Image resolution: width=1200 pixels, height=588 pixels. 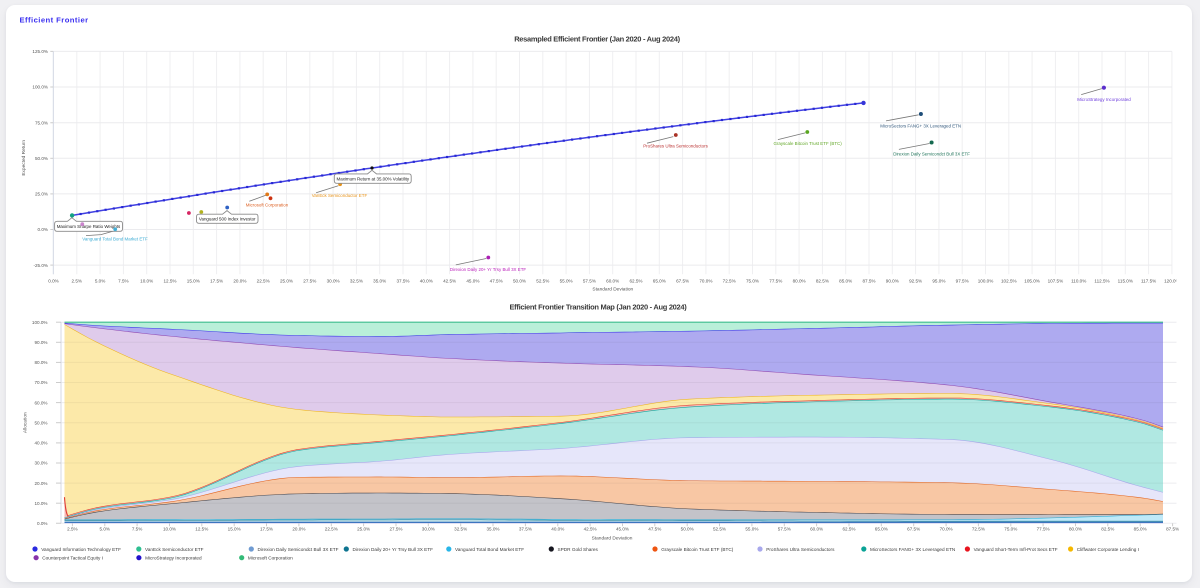 What do you see at coordinates (449, 280) in the screenshot?
I see `svg-text: 42.5%` at bounding box center [449, 280].